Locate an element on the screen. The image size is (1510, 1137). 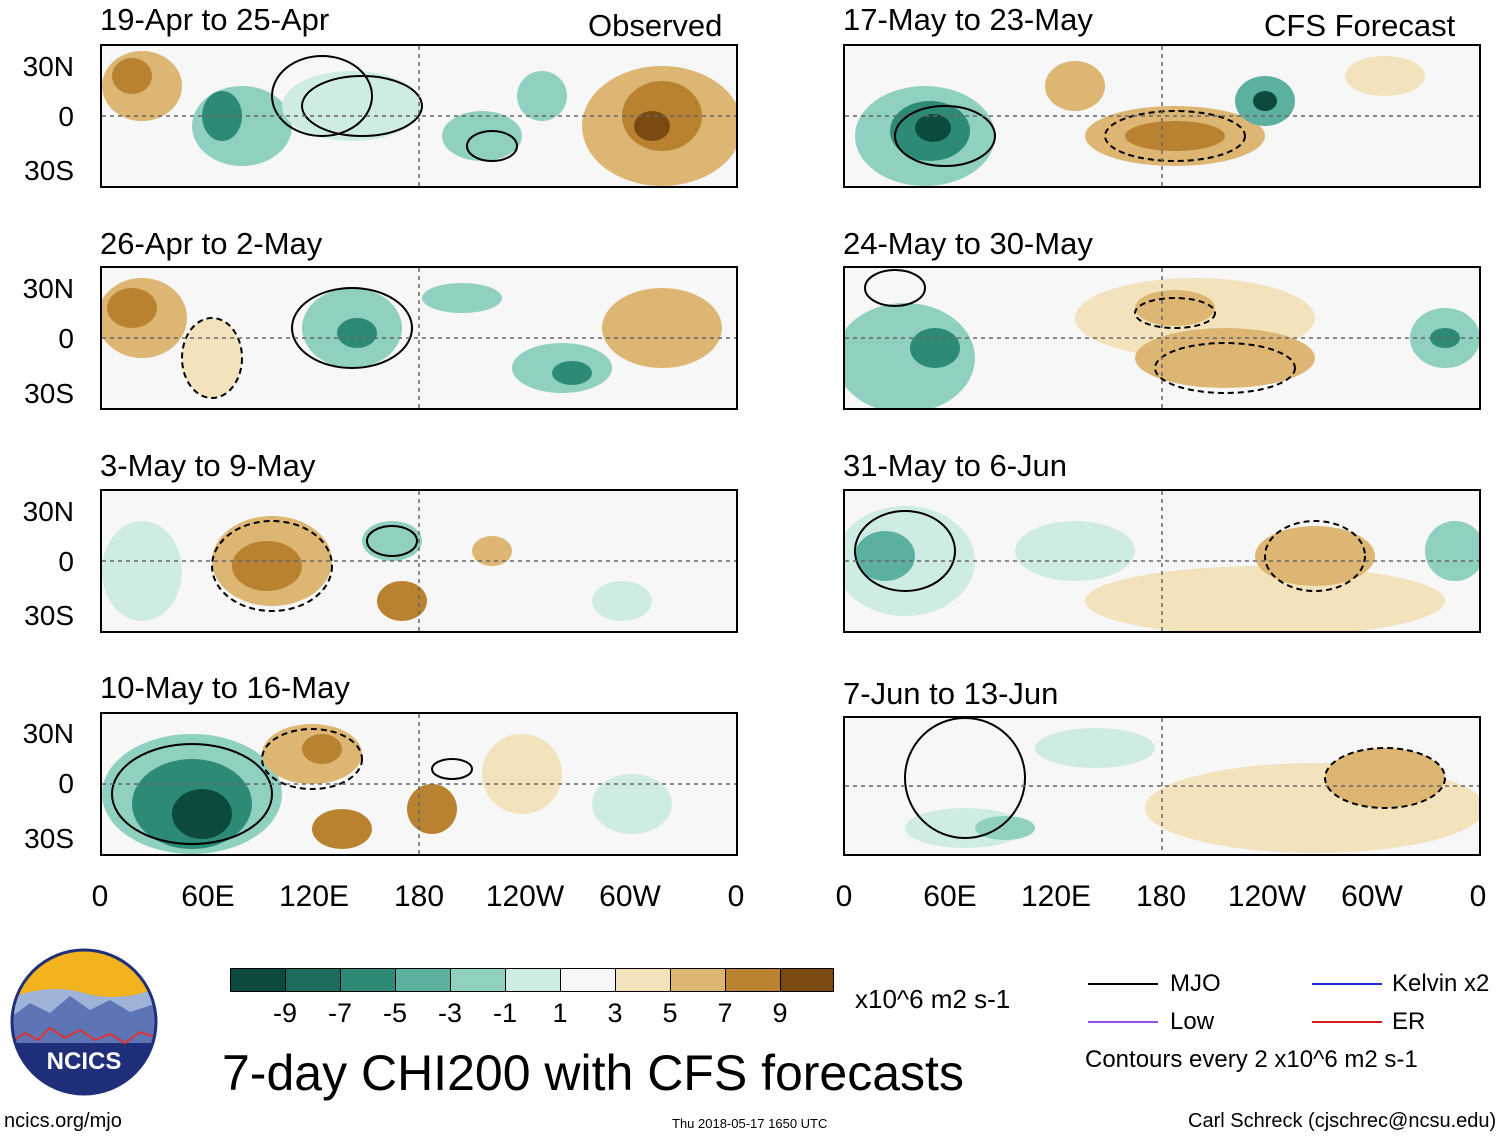
logo-text: NCICS is located at coordinates (84, 1061).